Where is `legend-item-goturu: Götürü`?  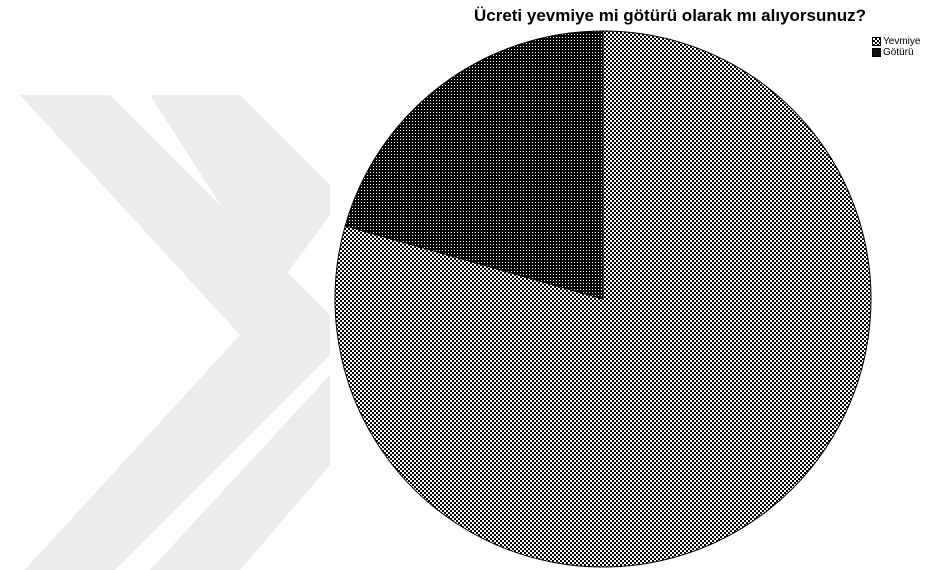 legend-item-goturu: Götürü is located at coordinates (896, 52).